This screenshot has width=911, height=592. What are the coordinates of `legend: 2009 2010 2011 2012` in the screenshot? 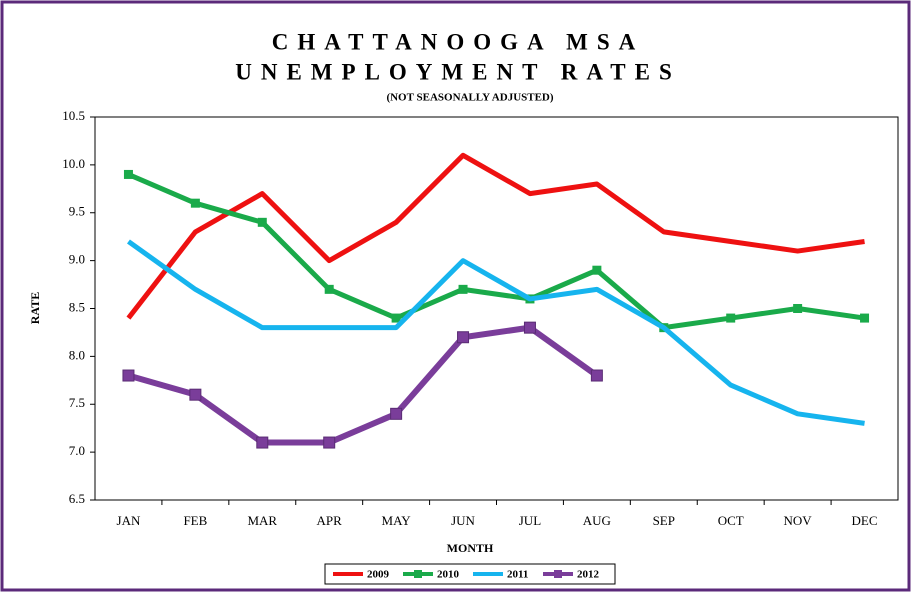 It's located at (470, 574).